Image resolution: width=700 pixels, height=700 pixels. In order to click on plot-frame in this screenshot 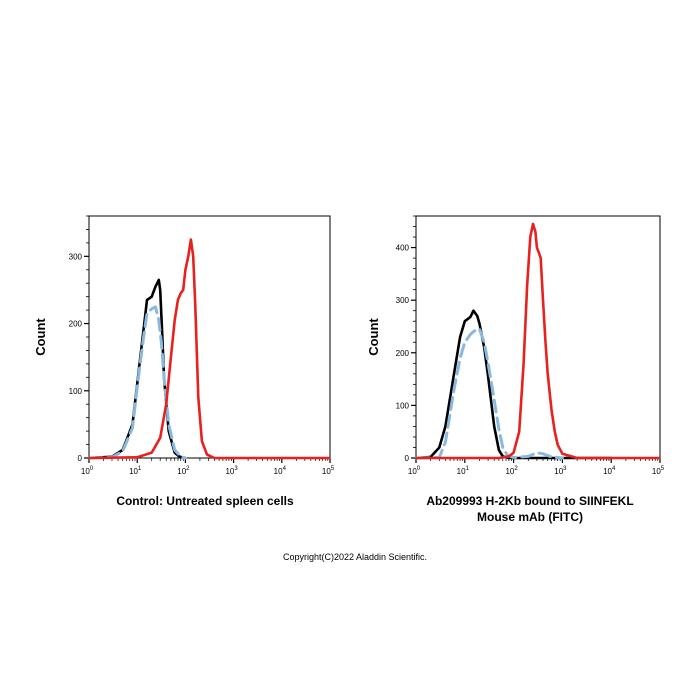, I will do `click(209, 337)`.